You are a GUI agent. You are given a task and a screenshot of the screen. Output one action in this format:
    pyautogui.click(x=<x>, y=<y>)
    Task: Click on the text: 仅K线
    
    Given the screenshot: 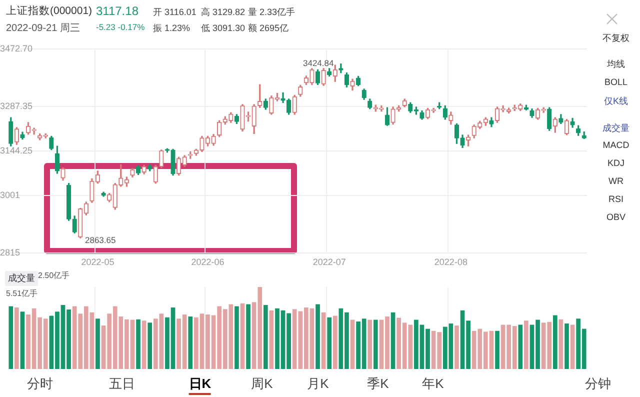 What is the action you would take?
    pyautogui.click(x=615, y=101)
    